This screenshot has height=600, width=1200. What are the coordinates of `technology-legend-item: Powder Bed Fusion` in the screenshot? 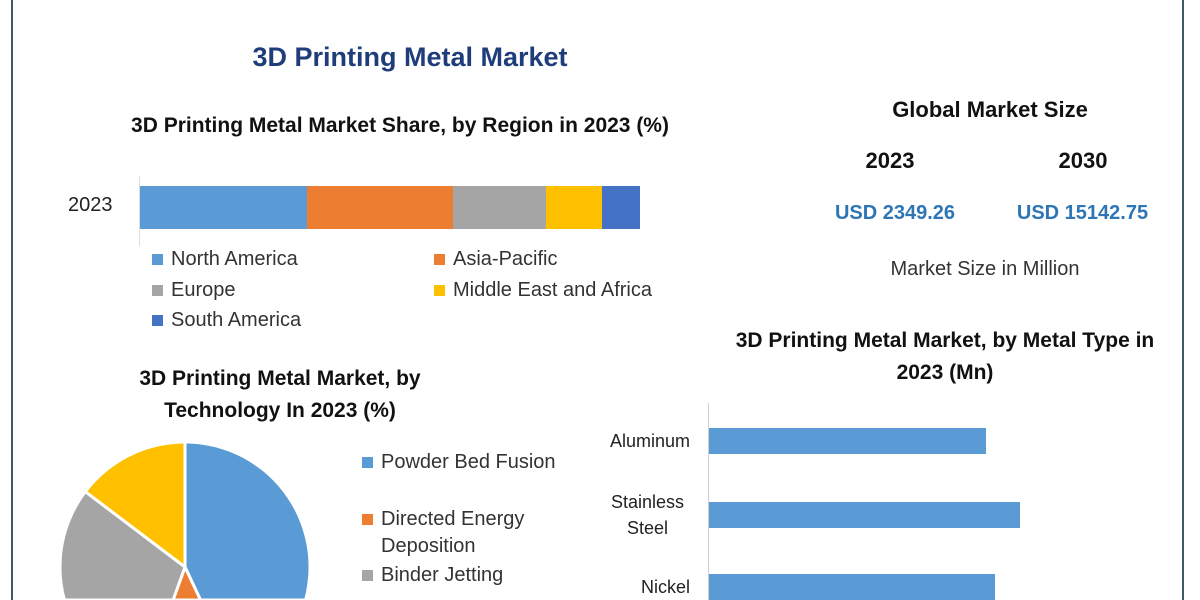 It's located at (467, 462).